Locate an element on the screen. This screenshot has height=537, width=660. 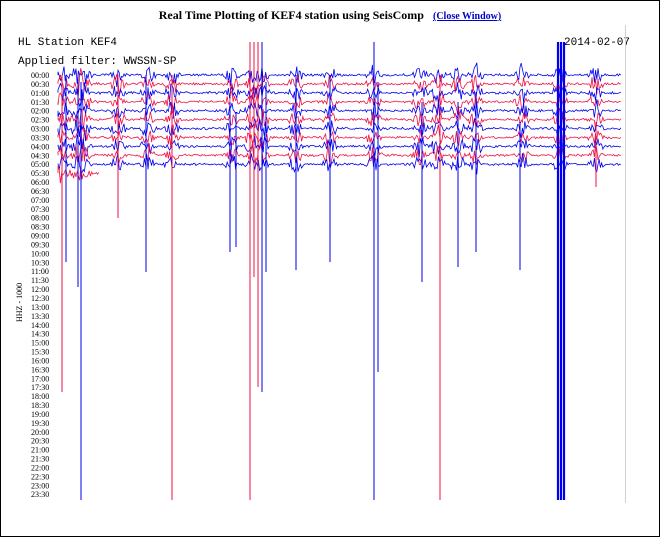
time-tick-label: 04:00 is located at coordinates (40, 146).